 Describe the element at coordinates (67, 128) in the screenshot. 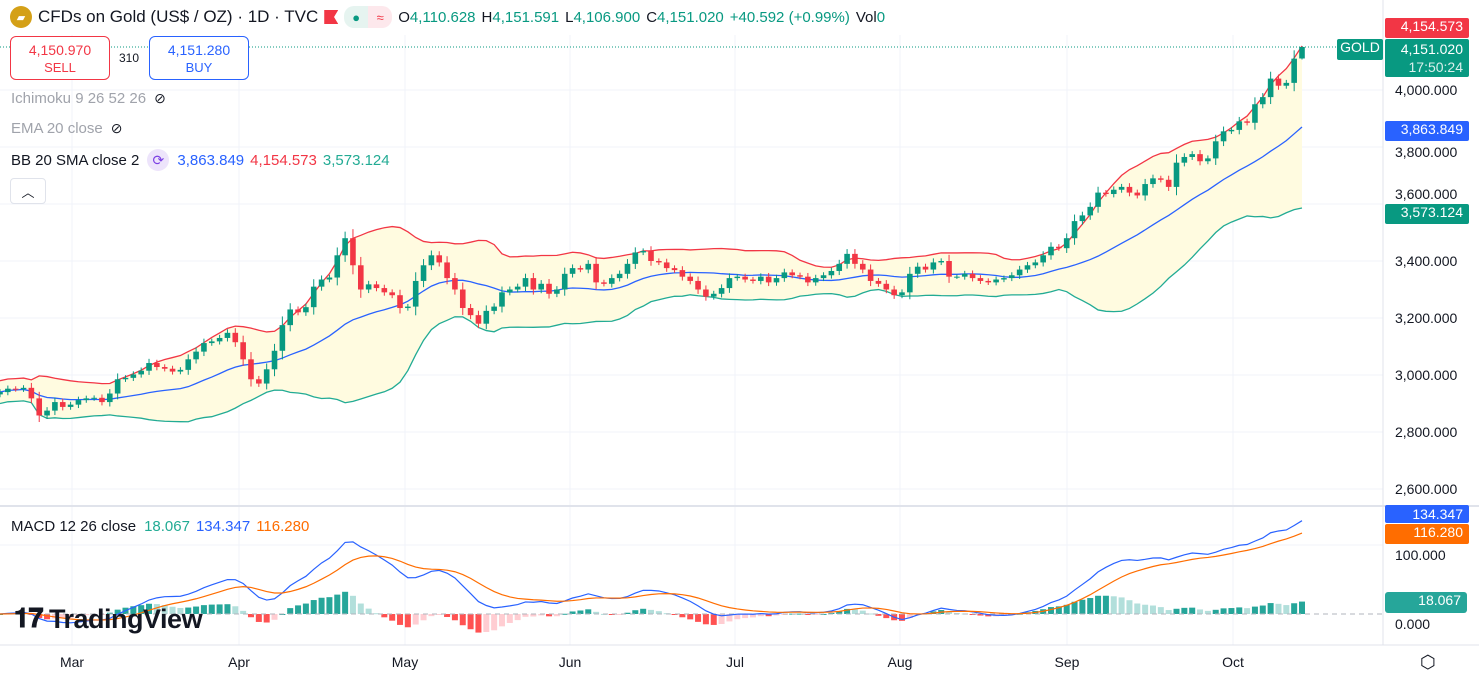

I see `legend-ema: EMA 20 close ⊘` at that location.